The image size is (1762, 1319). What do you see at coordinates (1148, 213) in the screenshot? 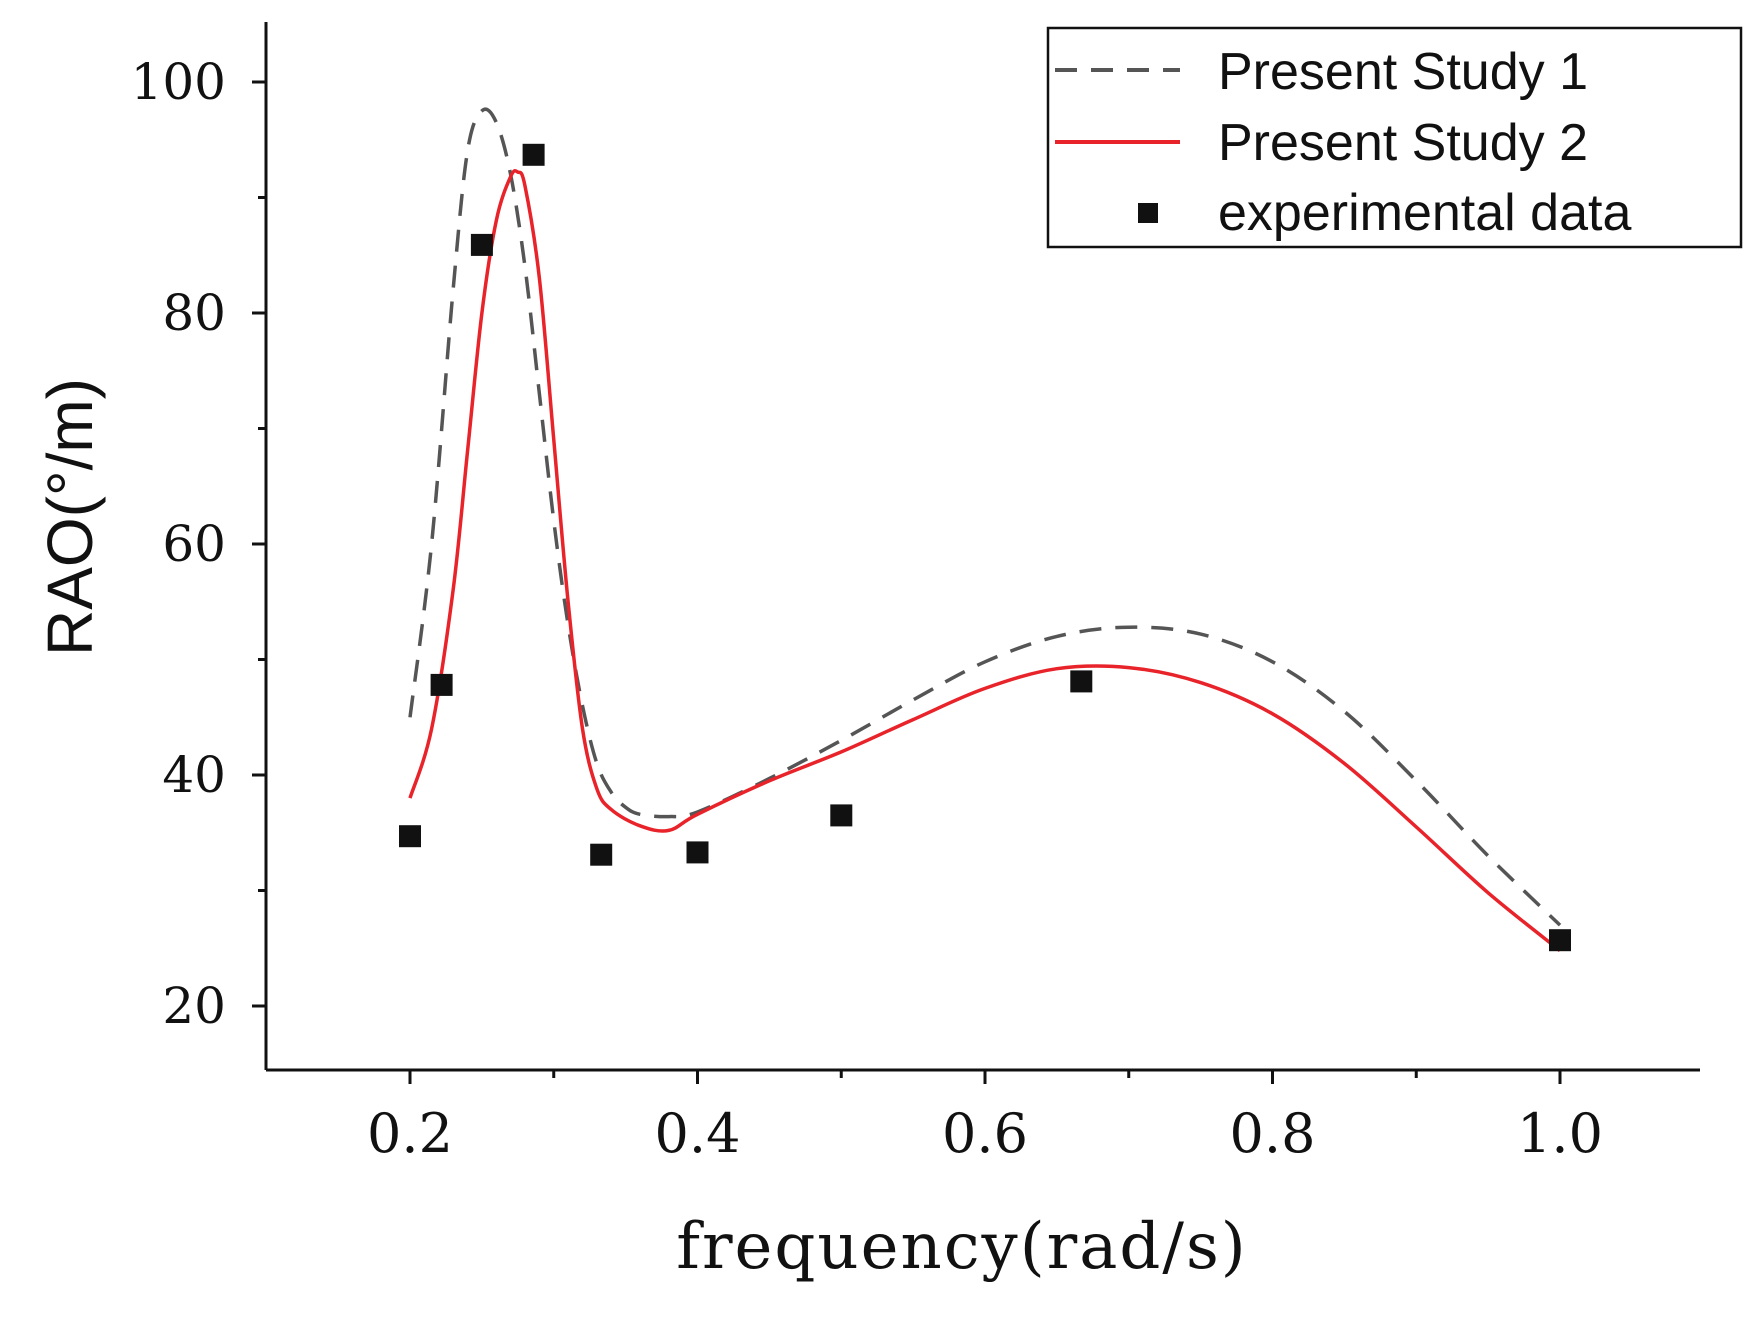
I see `legend-marker-experimental-data` at bounding box center [1148, 213].